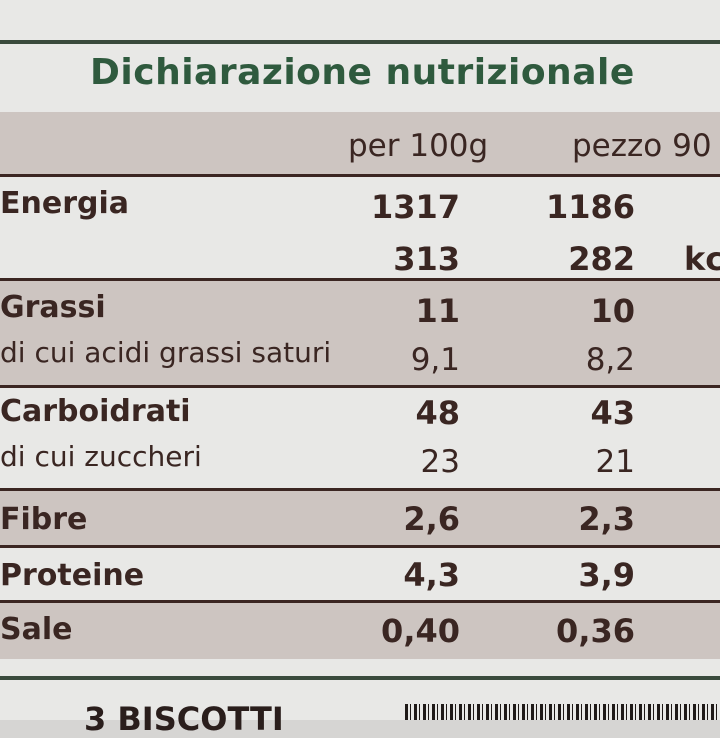 This screenshot has height=738, width=720. What do you see at coordinates (642, 146) in the screenshot?
I see `column-header-per-piece: pezzo 90` at bounding box center [642, 146].